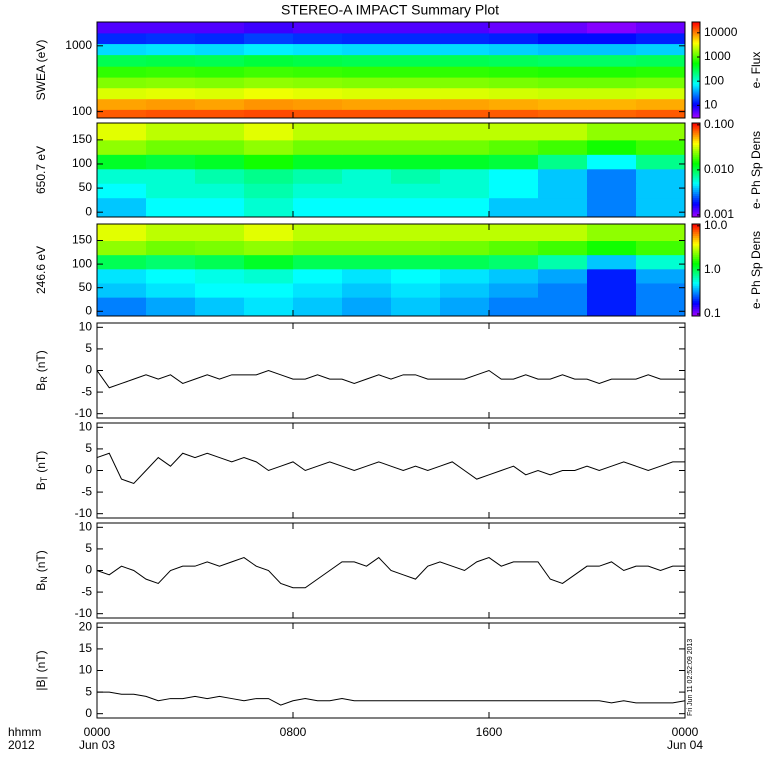 This screenshot has height=780, width=780. I want to click on y-axis-label-part: |B|, so click(41, 683).